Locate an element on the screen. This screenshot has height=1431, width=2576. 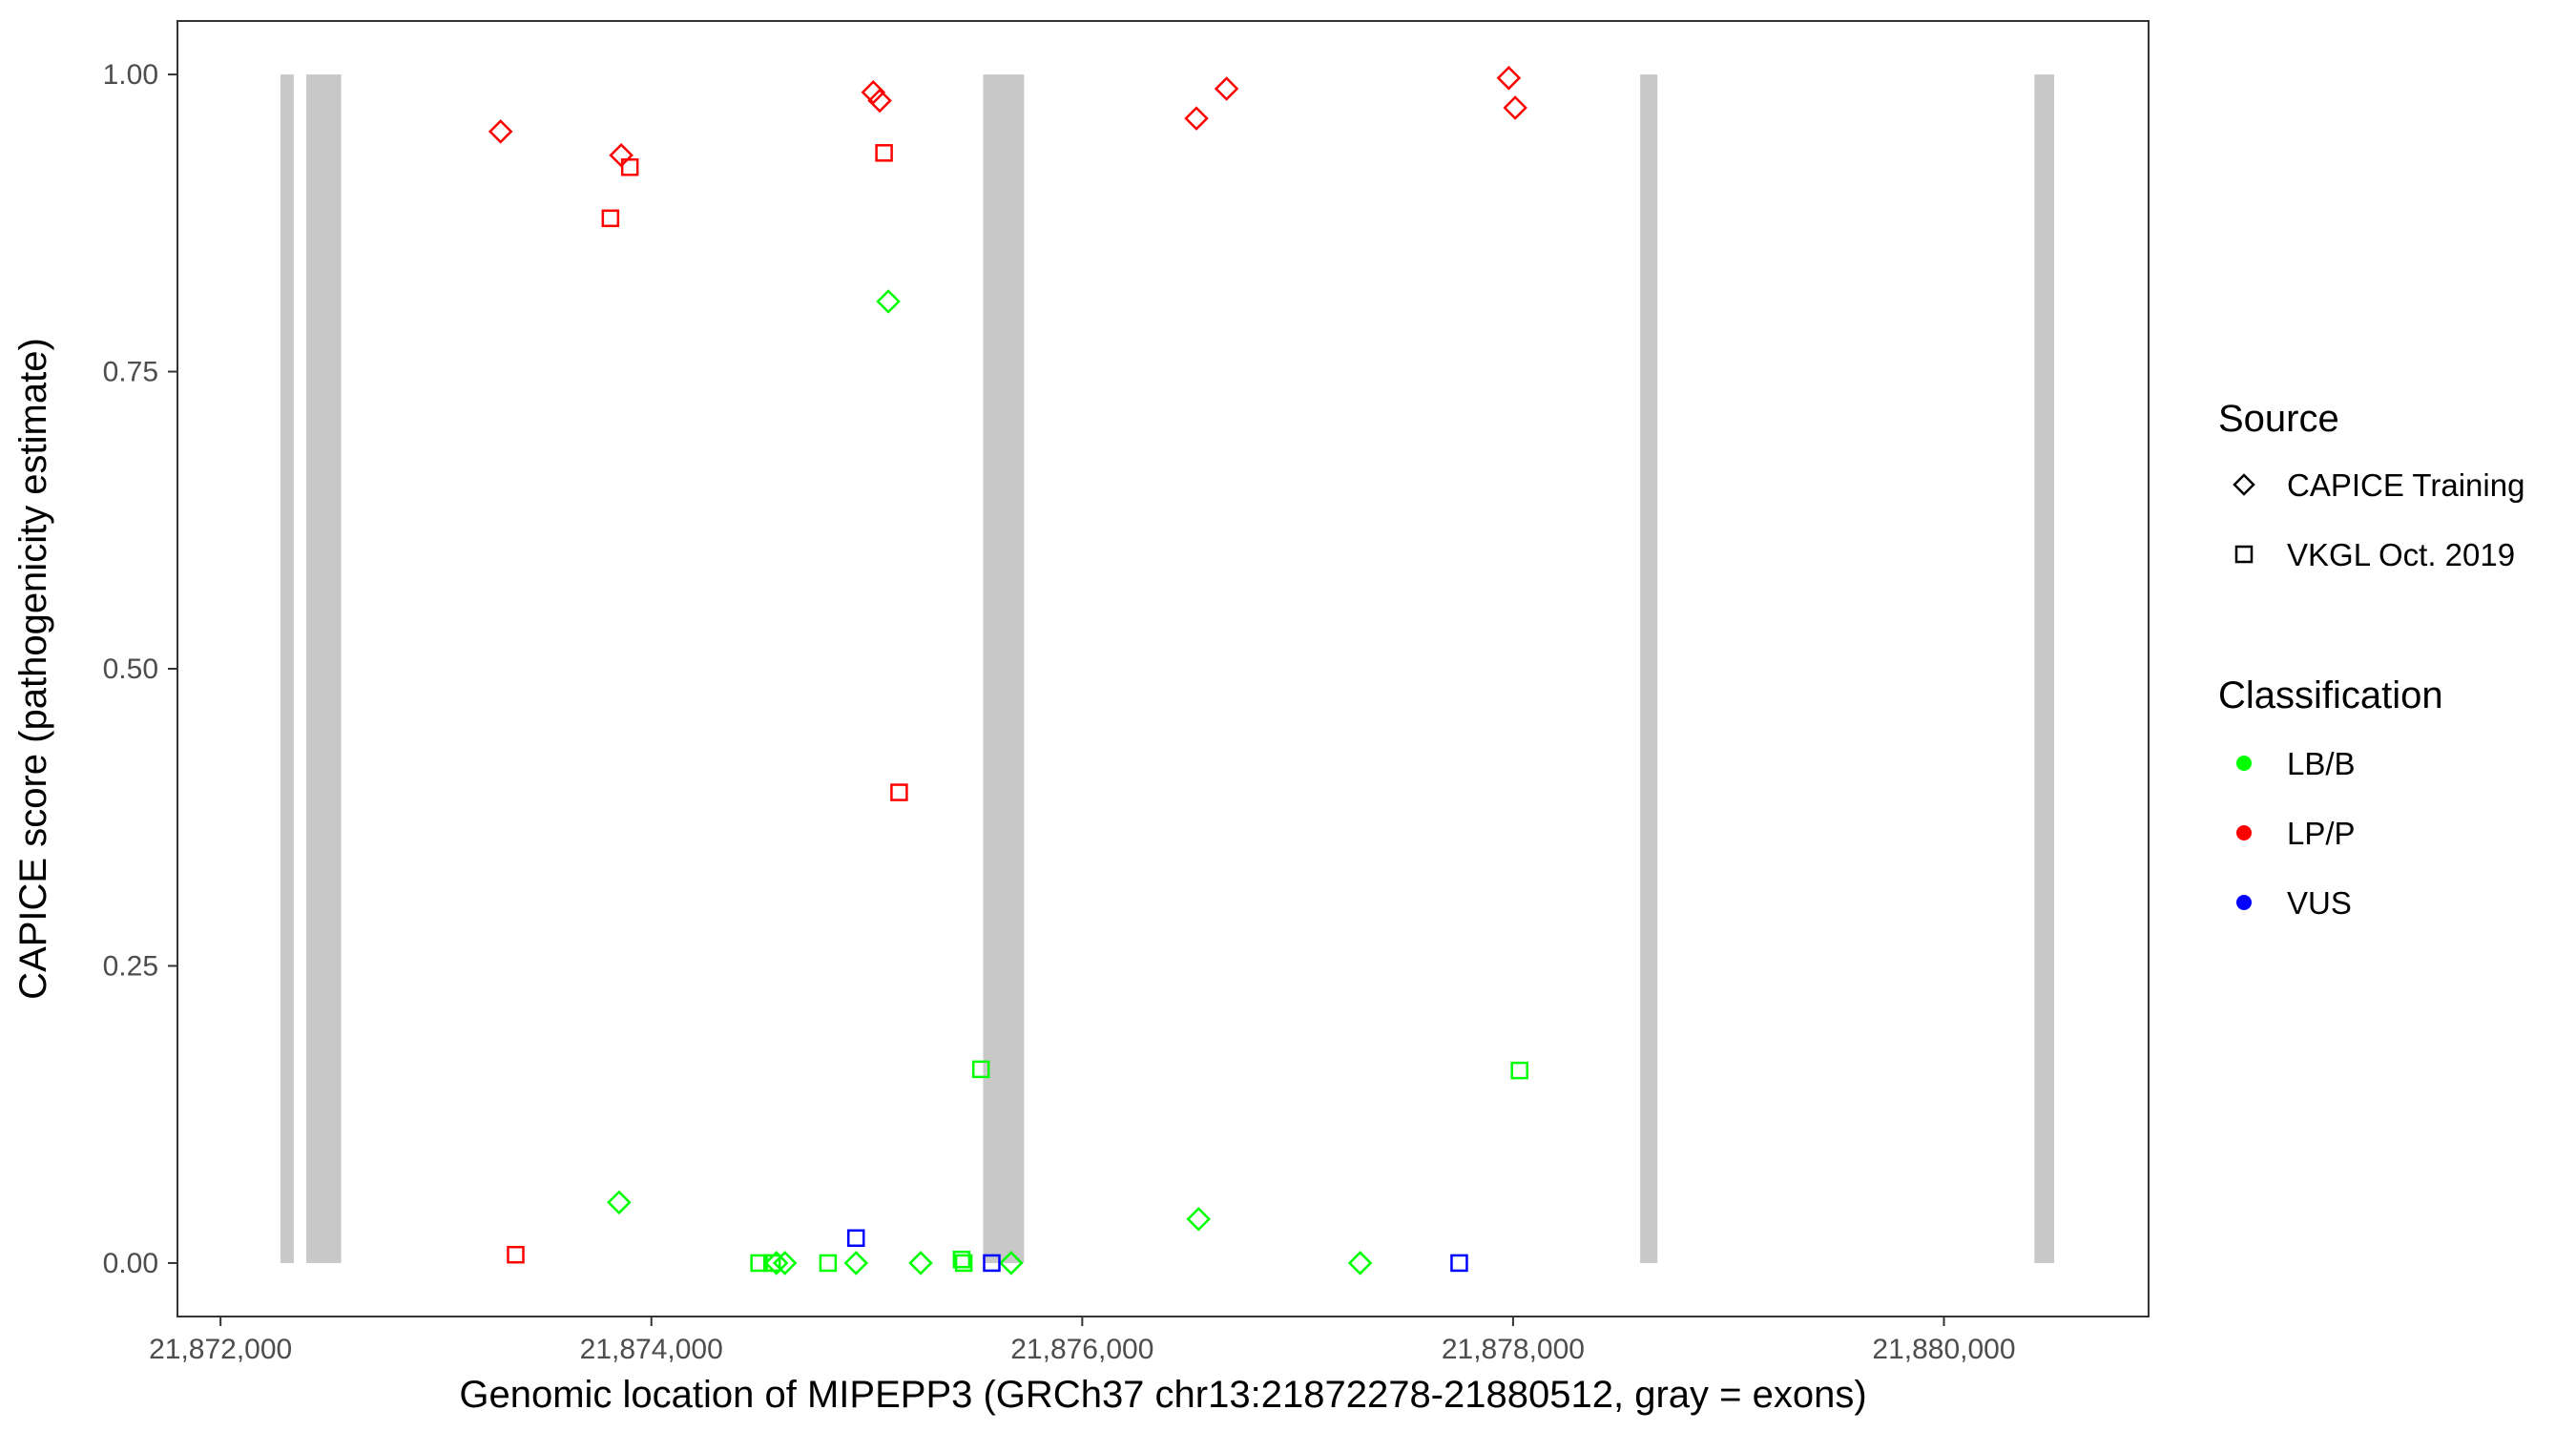
x-tick-label: 21,878,000 is located at coordinates (1513, 1349).